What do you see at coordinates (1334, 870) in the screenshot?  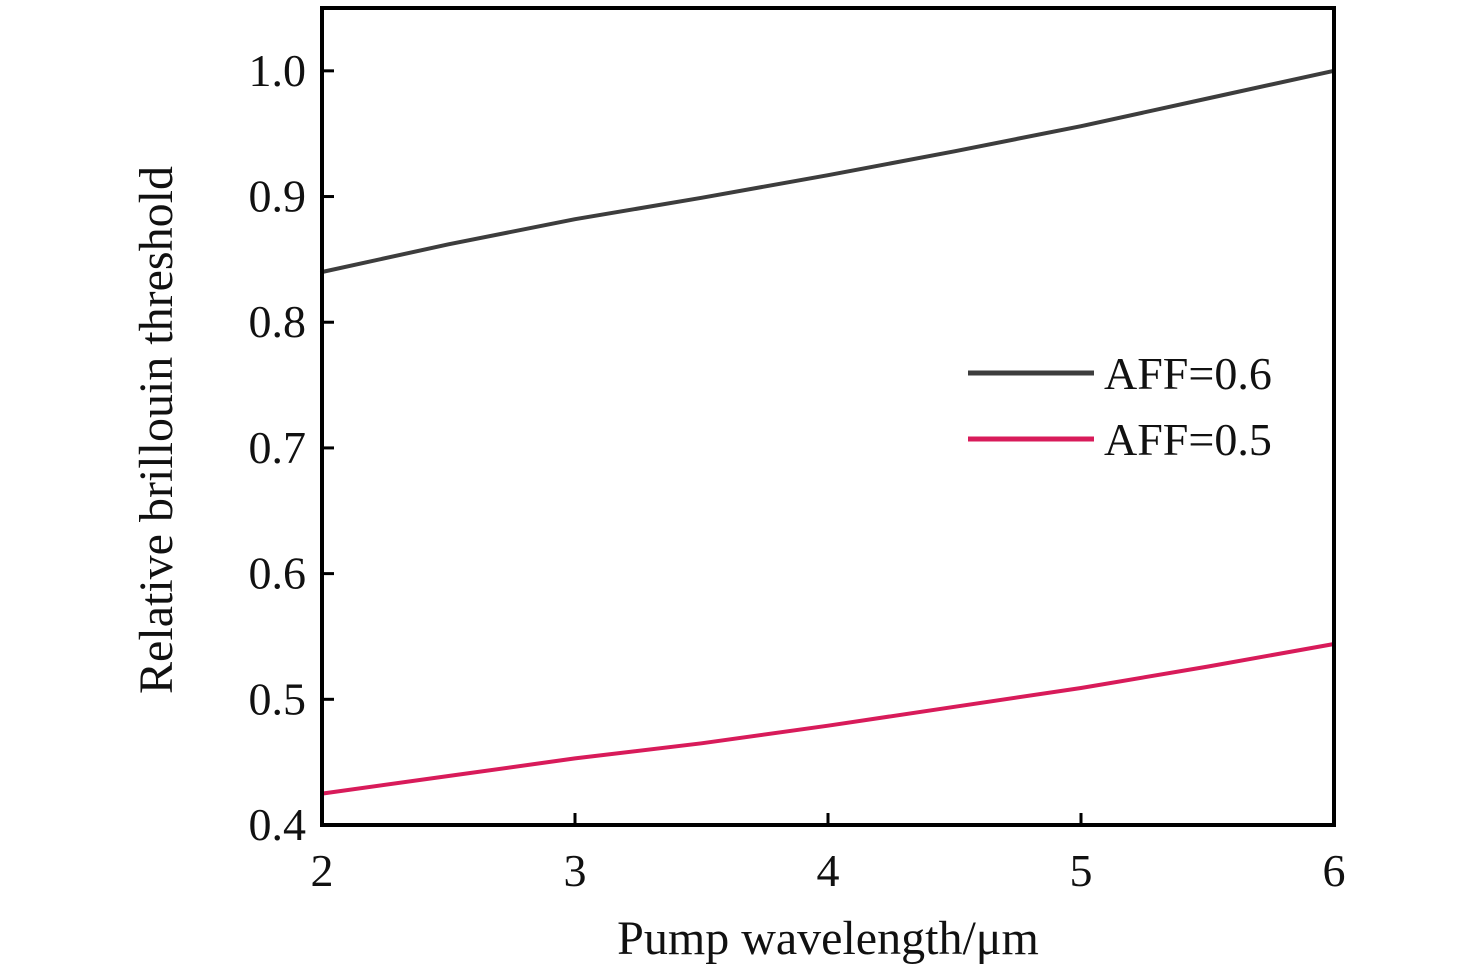 I see `x-tick-label: 6` at bounding box center [1334, 870].